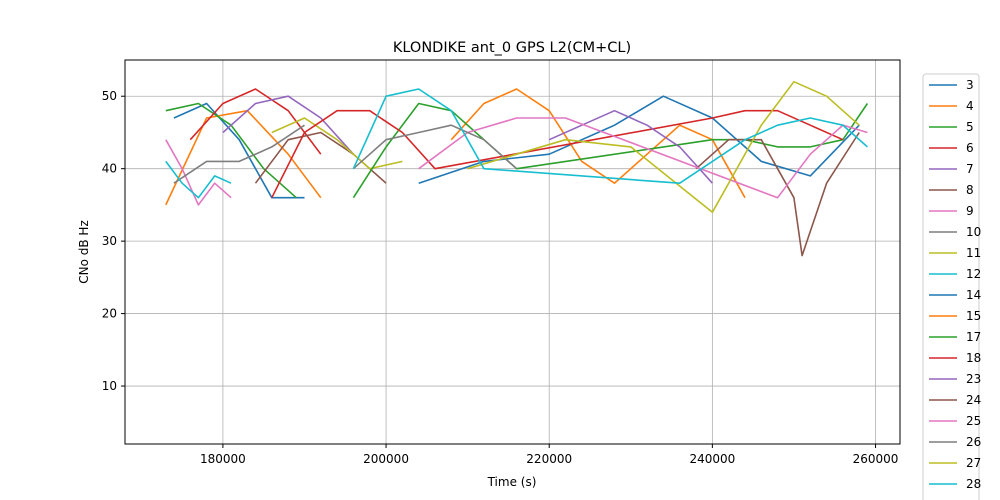  Describe the element at coordinates (549, 459) in the screenshot. I see `x-tick-label: 220000` at that location.